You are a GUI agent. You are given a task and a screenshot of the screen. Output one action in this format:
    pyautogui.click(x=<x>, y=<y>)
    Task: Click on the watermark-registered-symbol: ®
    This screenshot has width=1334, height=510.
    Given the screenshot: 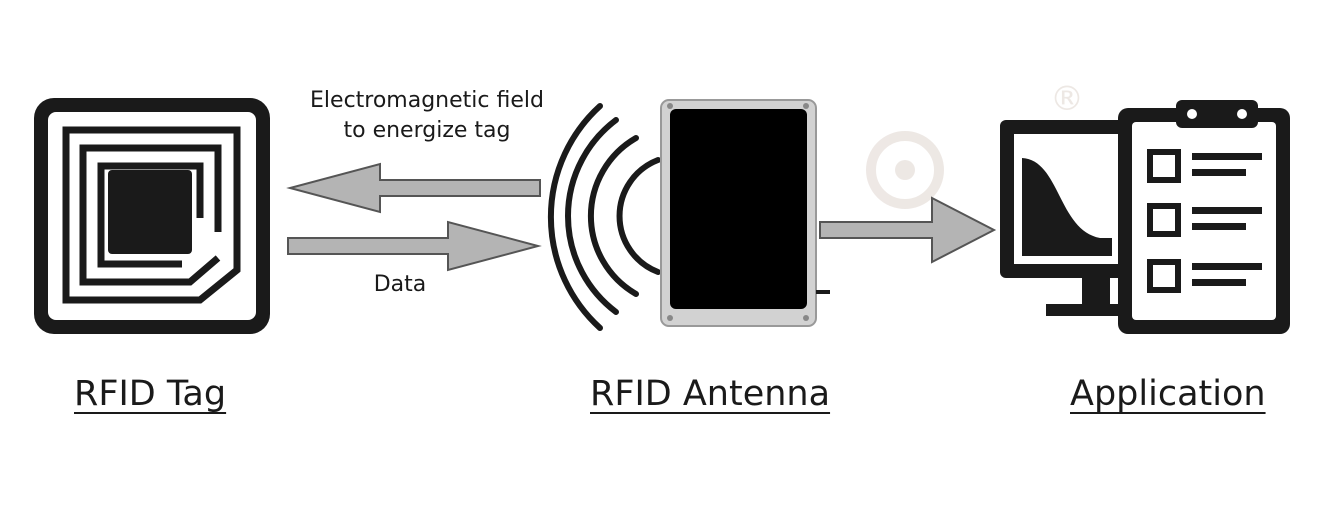 What is the action you would take?
    pyautogui.click(x=1067, y=99)
    